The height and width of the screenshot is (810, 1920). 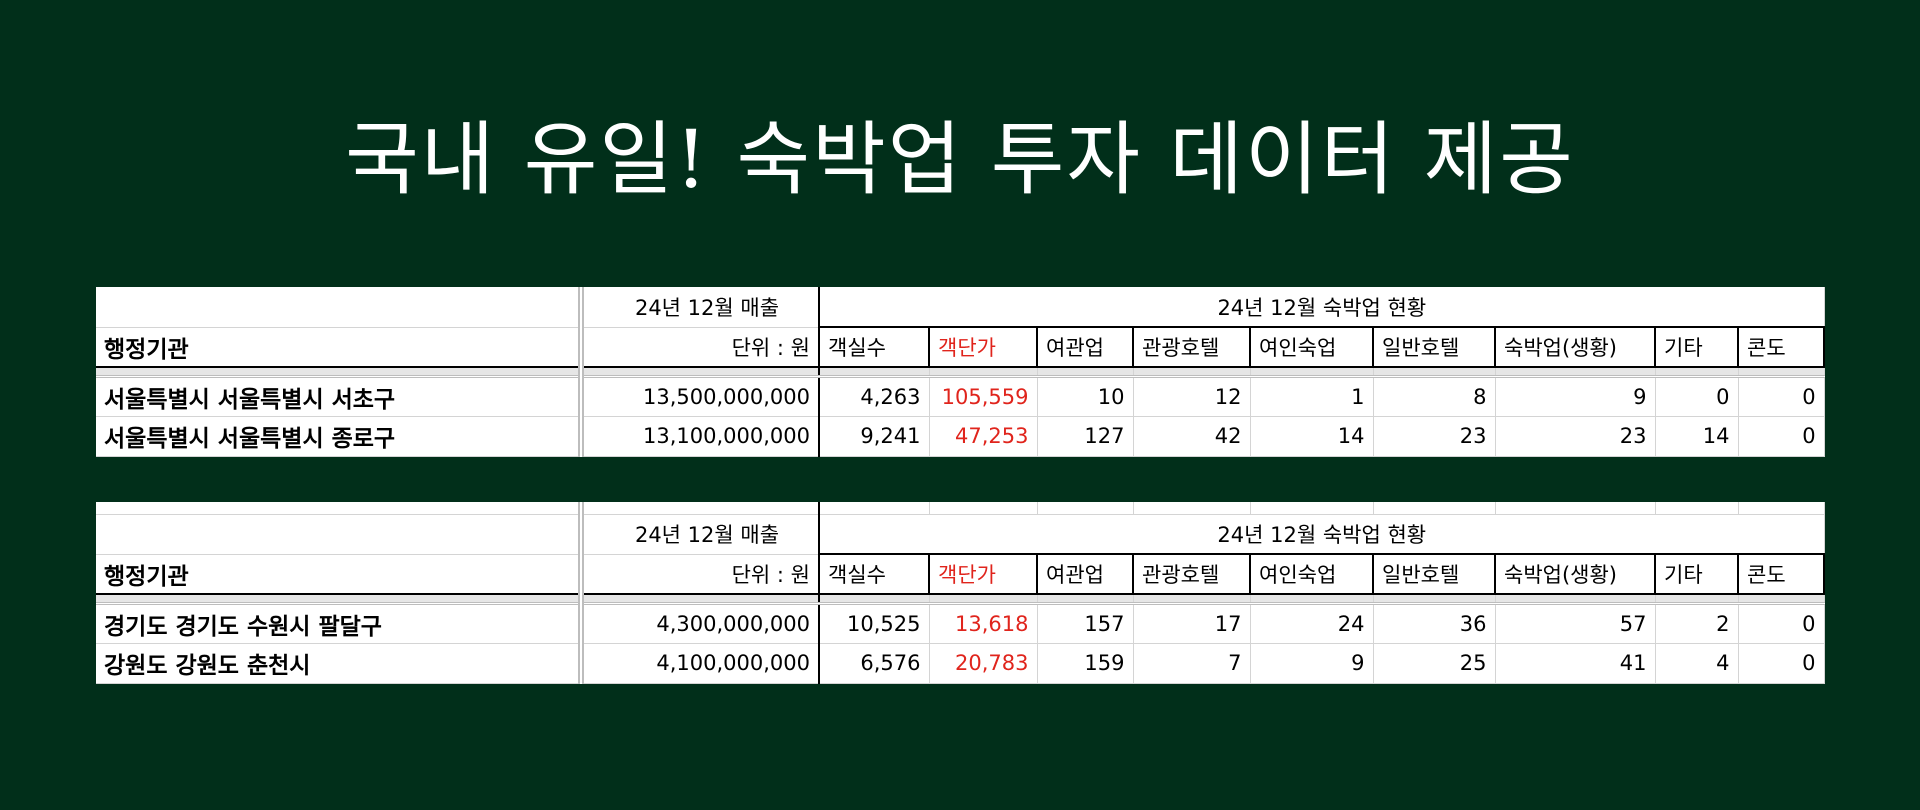 I want to click on rooms-value: 10,525, so click(x=874, y=623).